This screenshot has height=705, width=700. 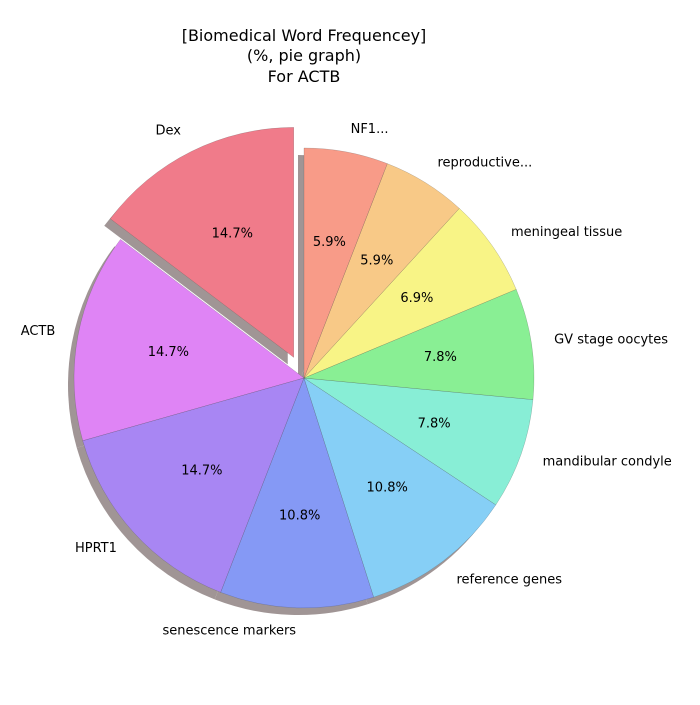 I want to click on title-line-3: For ACTB, so click(x=304, y=76).